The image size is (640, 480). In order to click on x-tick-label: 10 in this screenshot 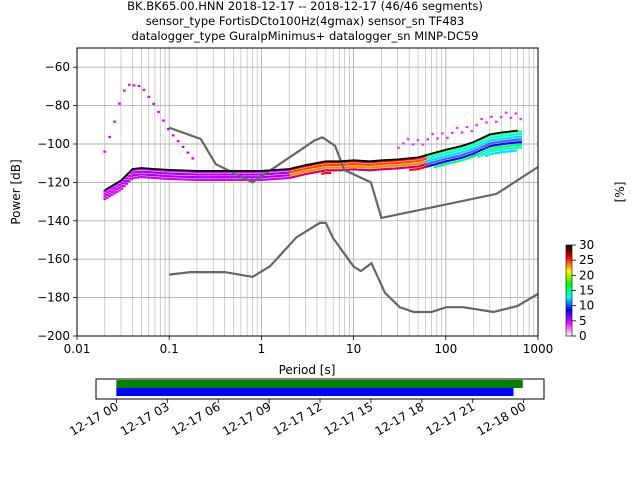, I will do `click(353, 349)`.